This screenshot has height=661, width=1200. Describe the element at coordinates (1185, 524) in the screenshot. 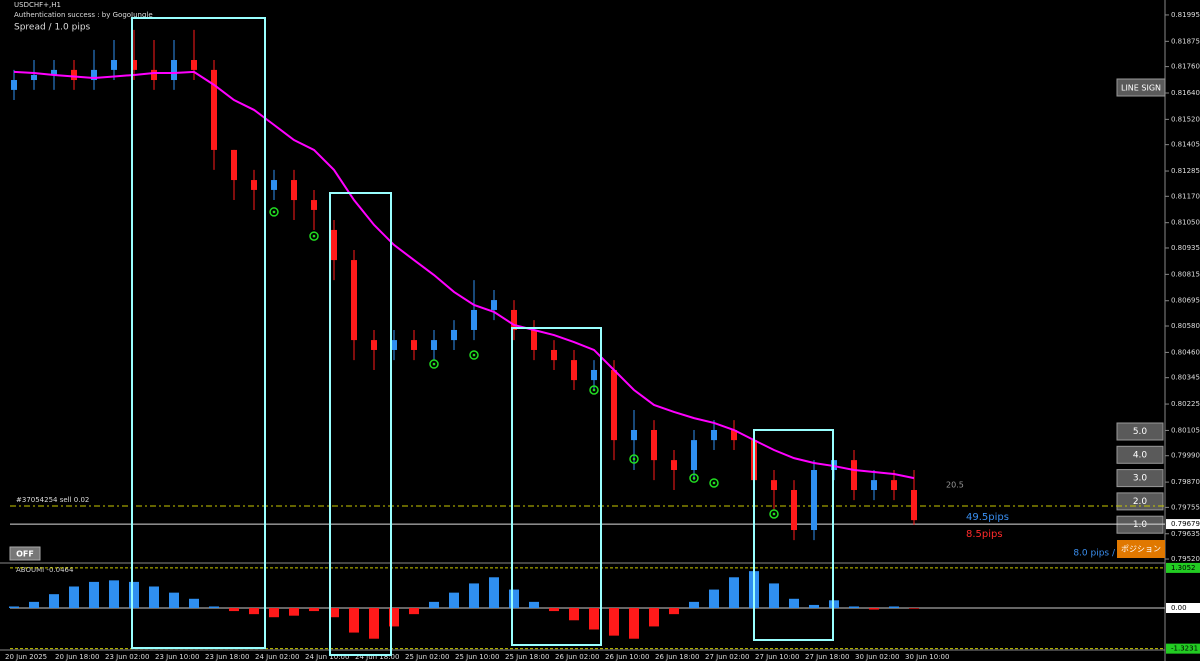

I see `bid-label: 0.79679` at that location.